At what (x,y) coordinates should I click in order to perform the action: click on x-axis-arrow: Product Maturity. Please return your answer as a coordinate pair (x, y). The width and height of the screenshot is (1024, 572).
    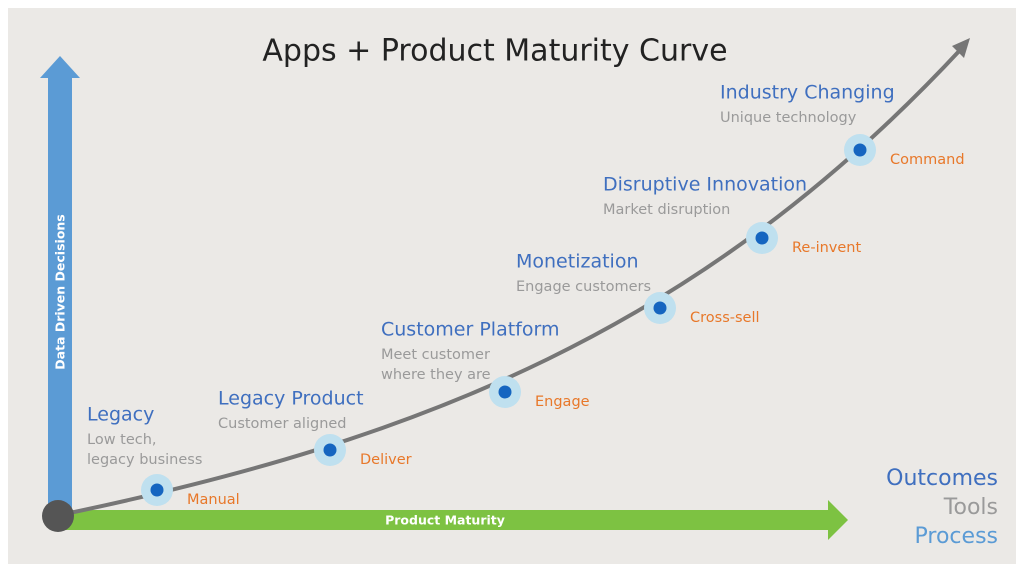
    Looking at the image, I should click on (454, 520).